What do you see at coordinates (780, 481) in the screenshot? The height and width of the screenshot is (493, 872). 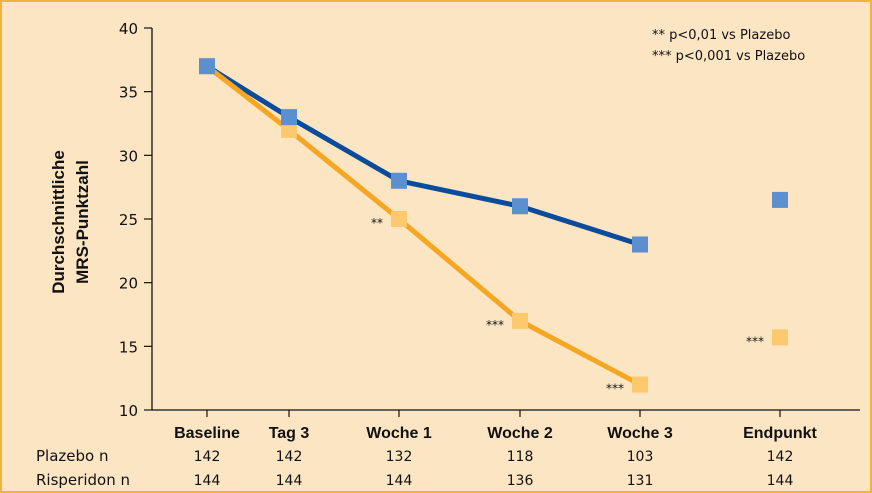 I see `n-row-1-value-5: 144` at bounding box center [780, 481].